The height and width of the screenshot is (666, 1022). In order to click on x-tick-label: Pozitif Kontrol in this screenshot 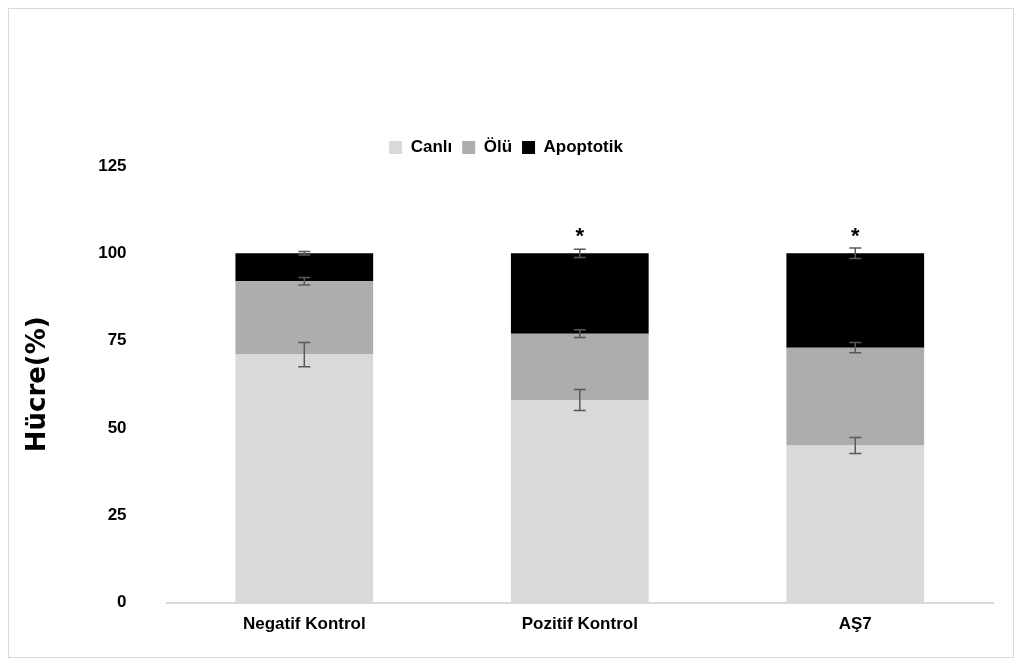, I will do `click(579, 624)`.